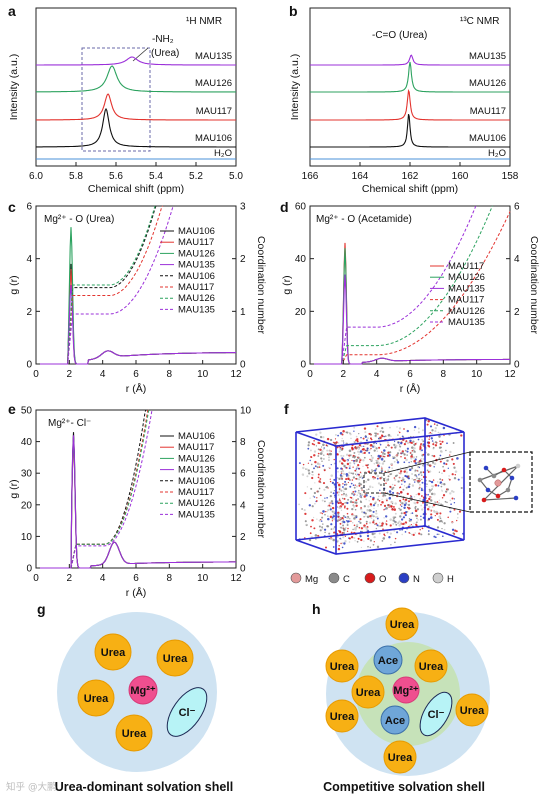 Image resolution: width=539 pixels, height=799 pixels. I want to click on panel-label: ¹³C NMR, so click(479, 21).